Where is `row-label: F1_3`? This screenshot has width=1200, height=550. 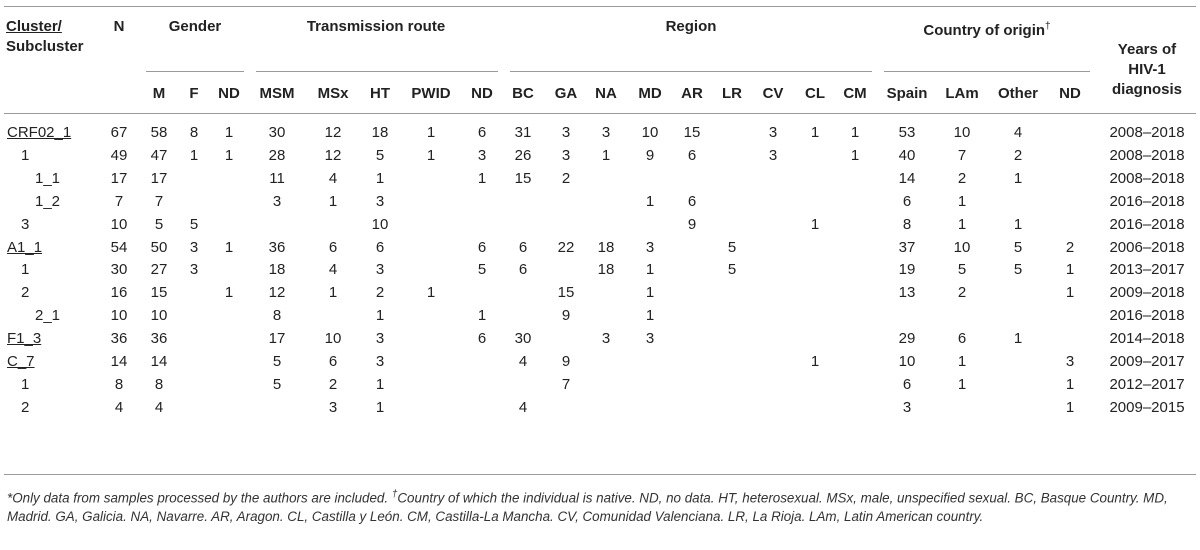 row-label: F1_3 is located at coordinates (24, 339).